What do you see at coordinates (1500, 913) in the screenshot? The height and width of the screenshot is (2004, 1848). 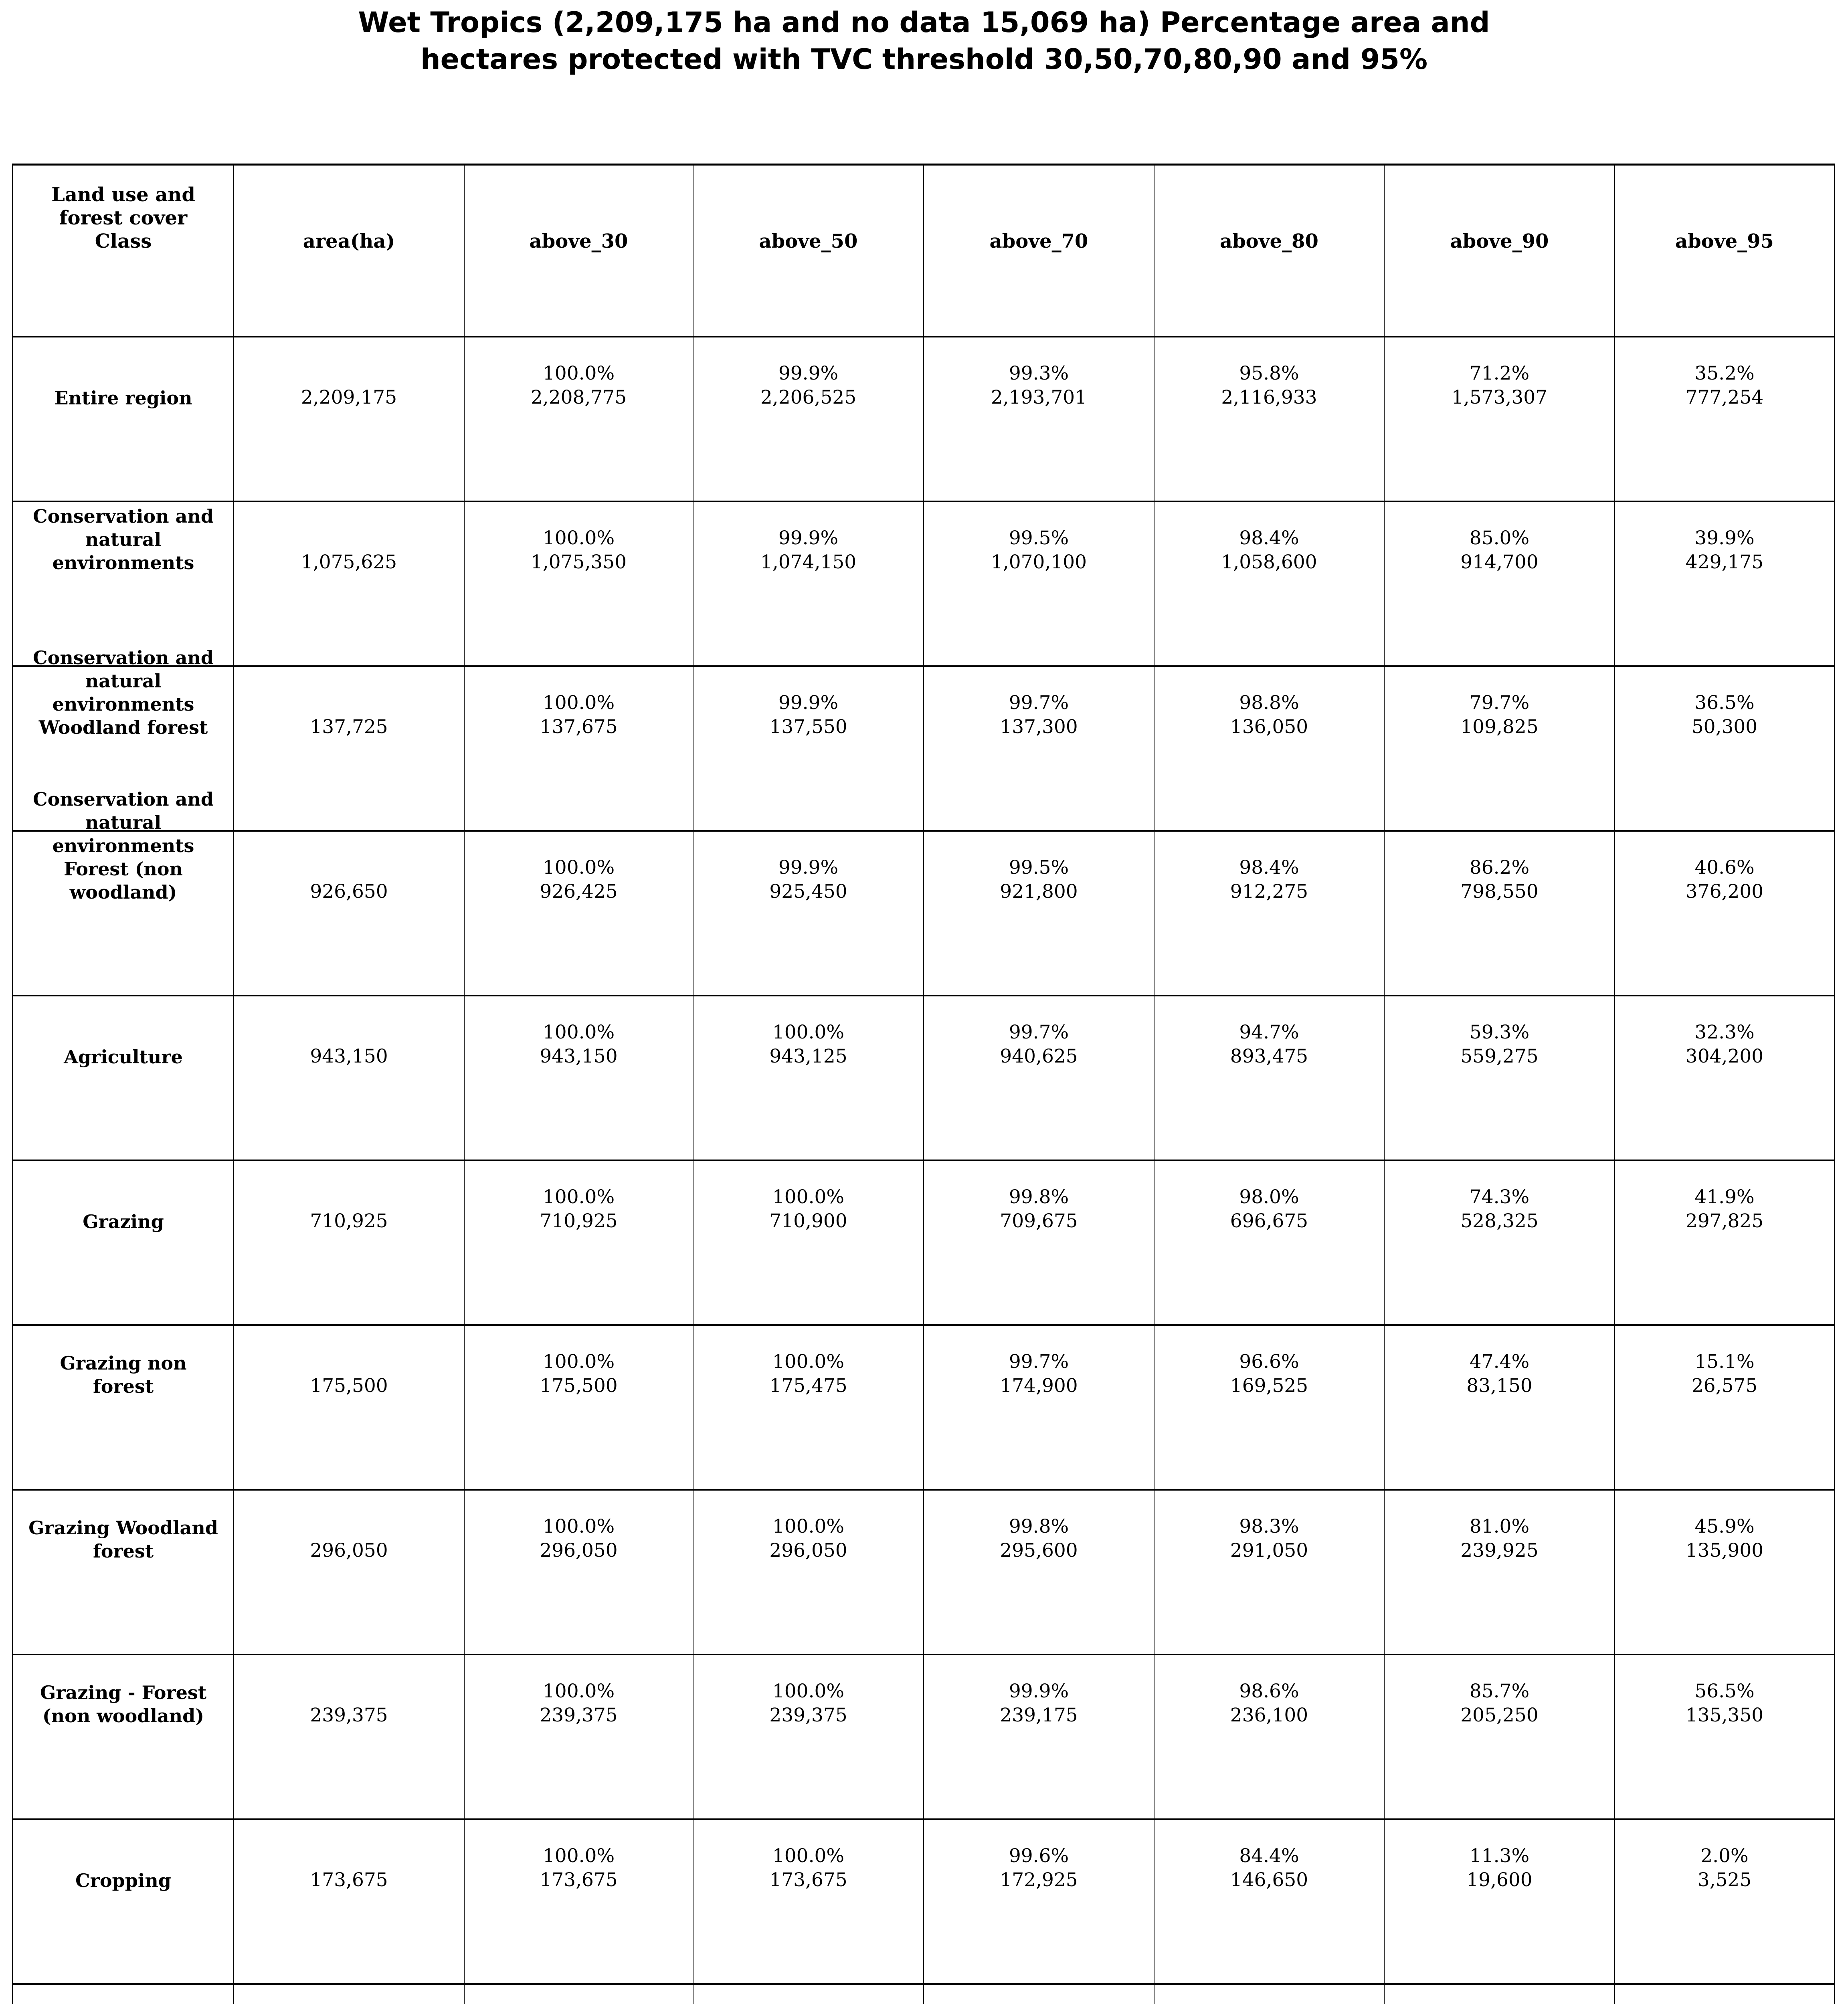 I see `value-cell: 86.2% 798,550` at bounding box center [1500, 913].